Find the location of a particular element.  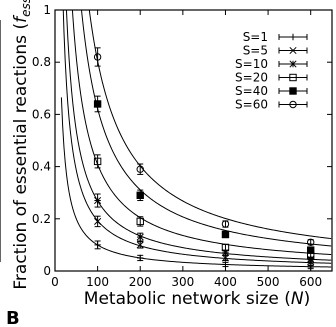

x-tick-label: 100 is located at coordinates (97, 282).